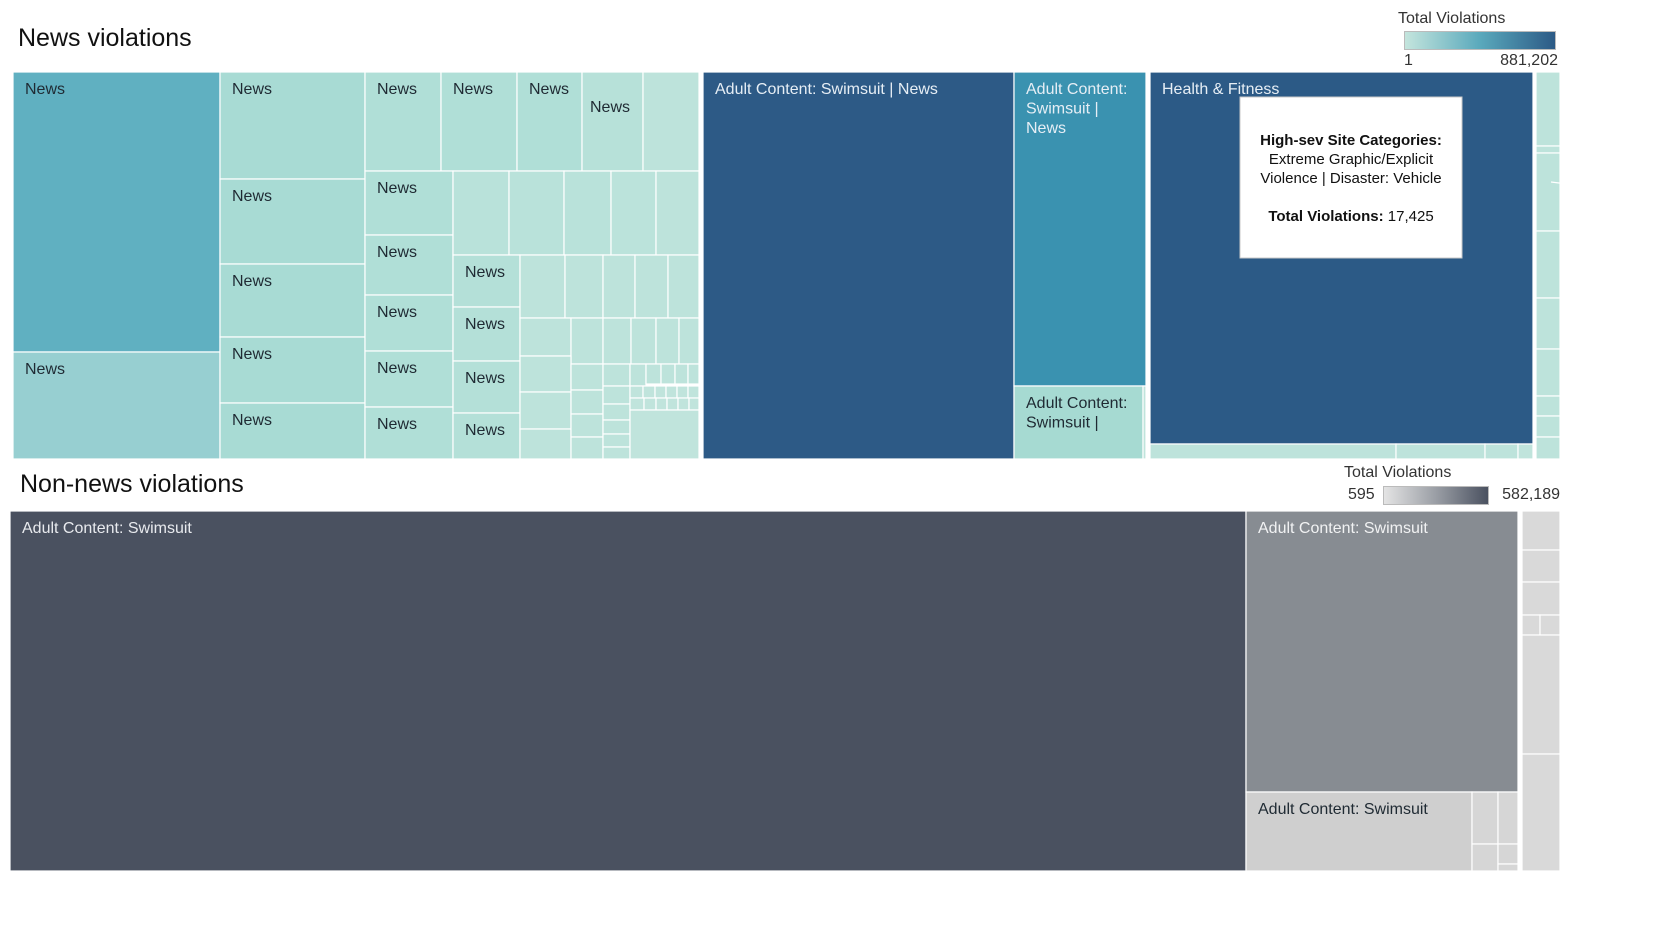  I want to click on nonnews-legend-gradient-bar, so click(1436, 495).